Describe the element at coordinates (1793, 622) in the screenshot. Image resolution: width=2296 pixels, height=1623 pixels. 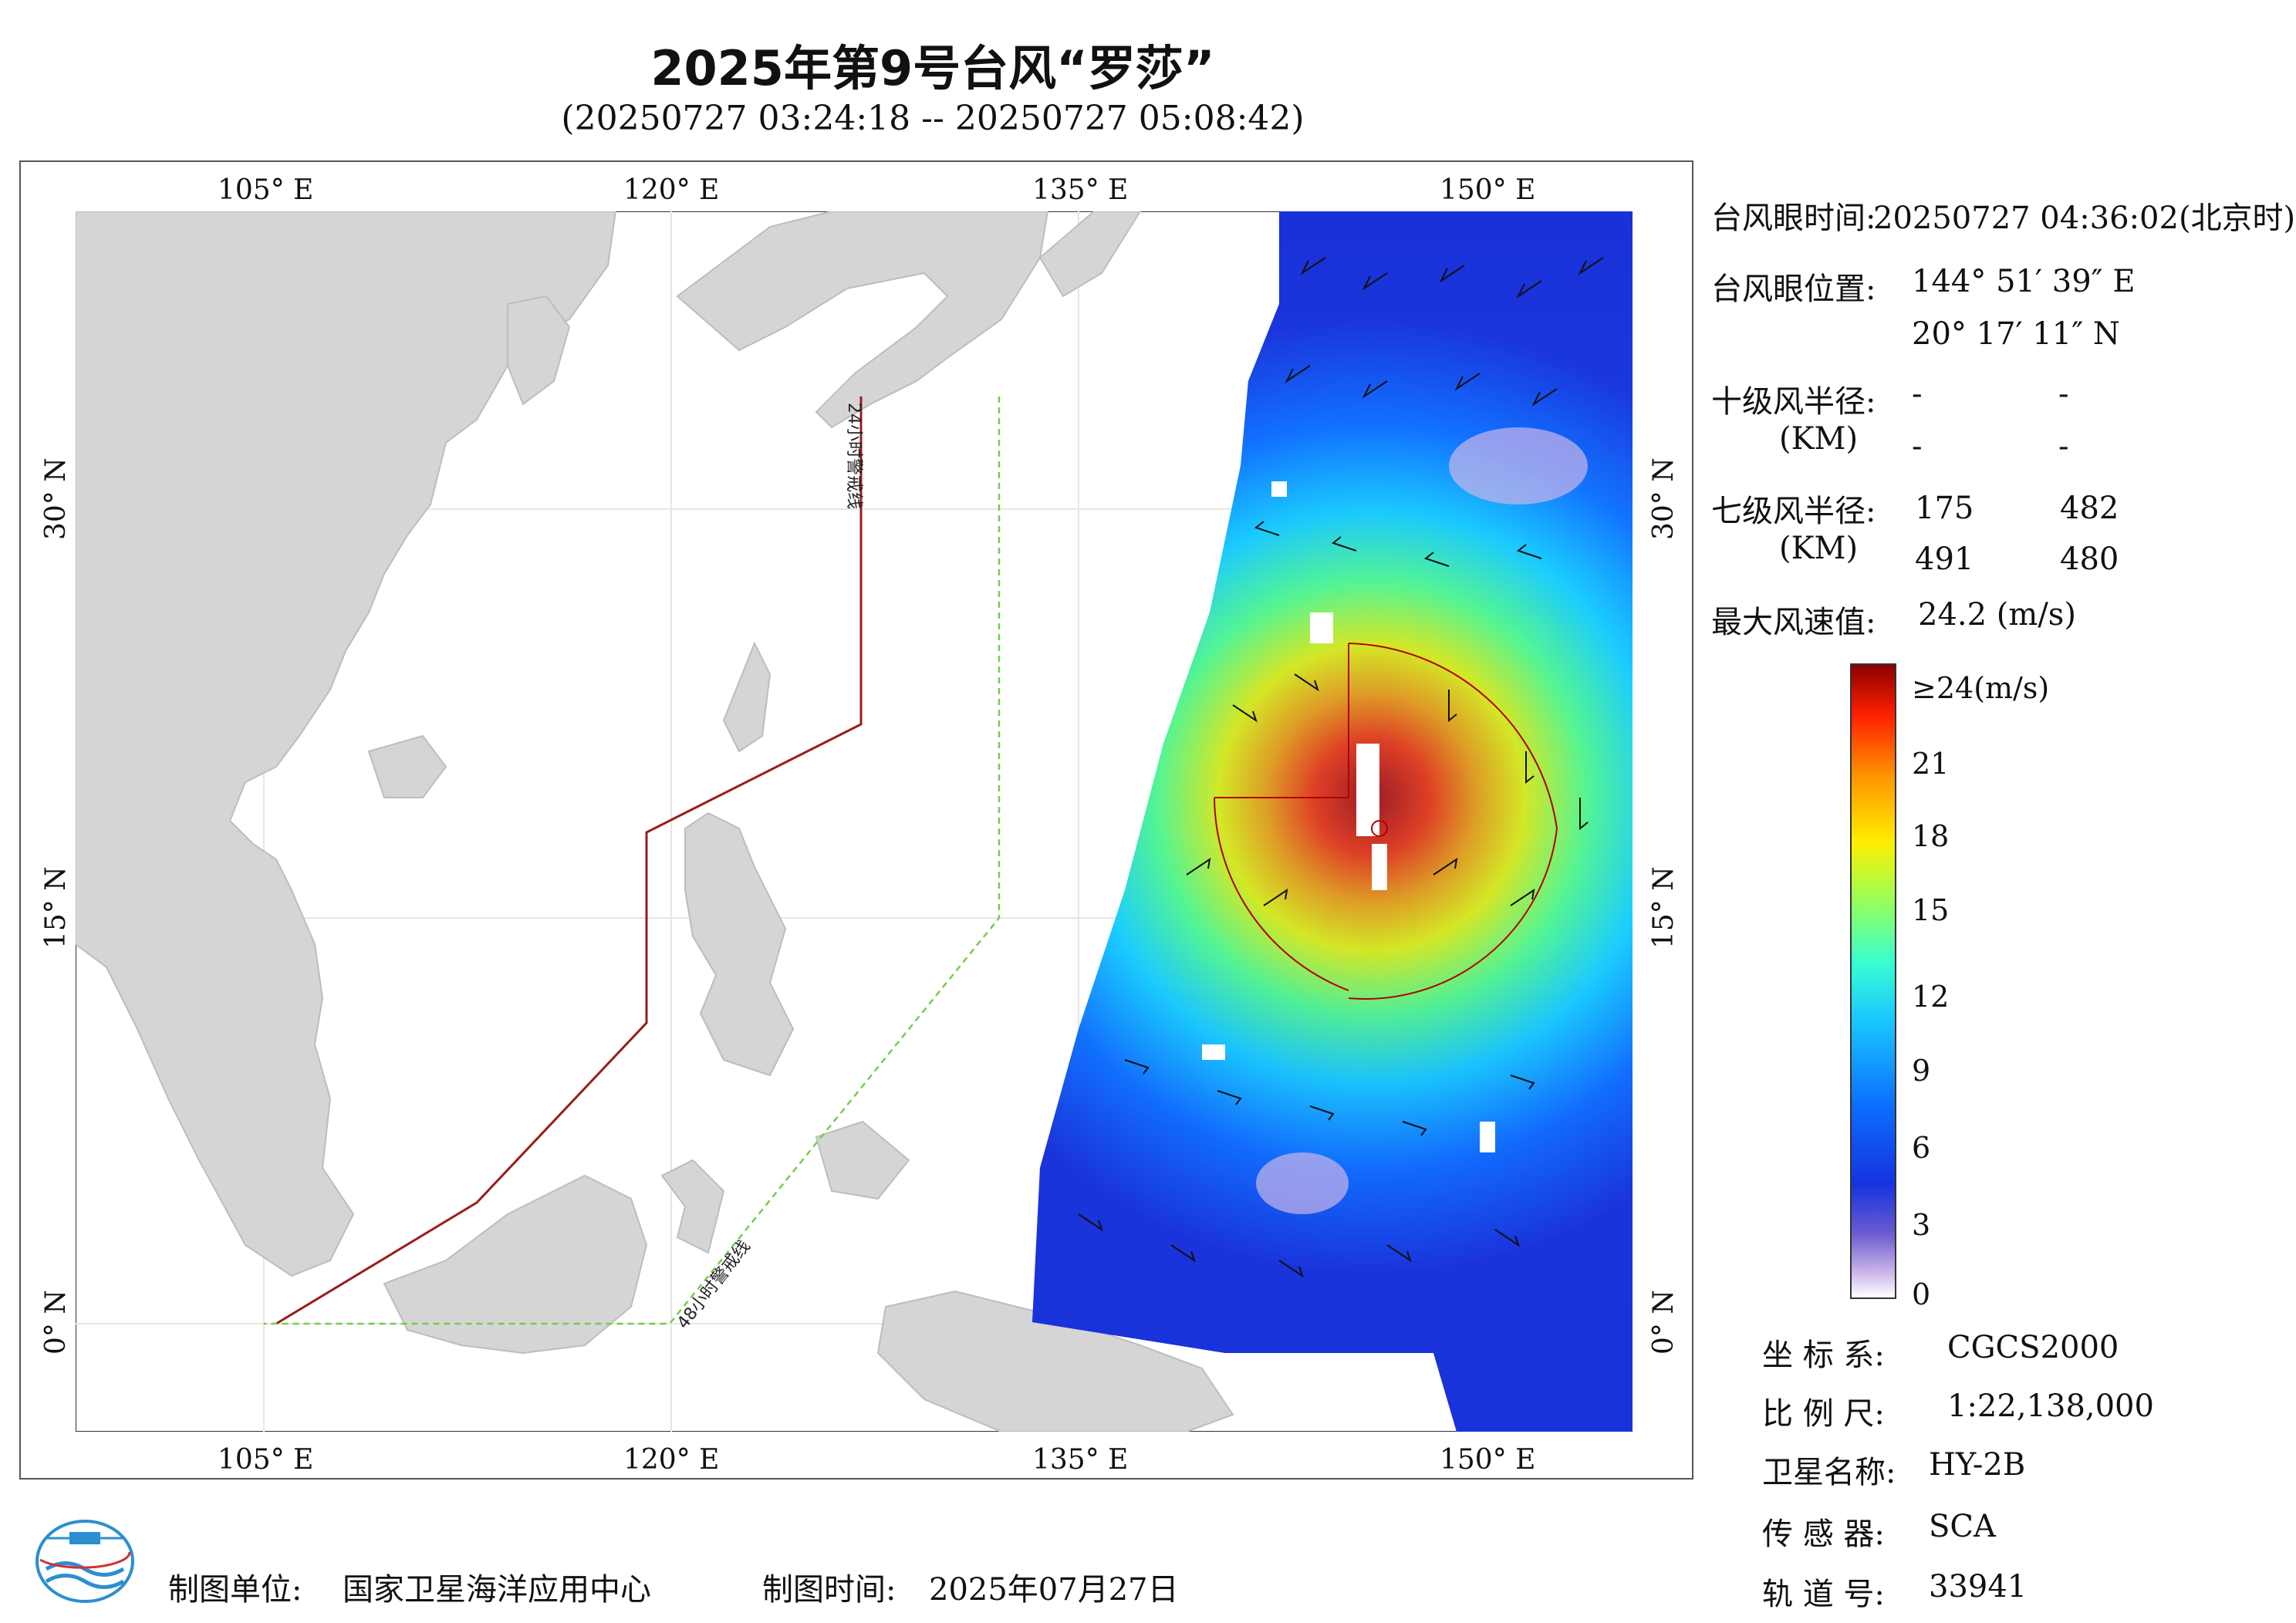
I see `max-wind-label: 最大风速值:` at that location.